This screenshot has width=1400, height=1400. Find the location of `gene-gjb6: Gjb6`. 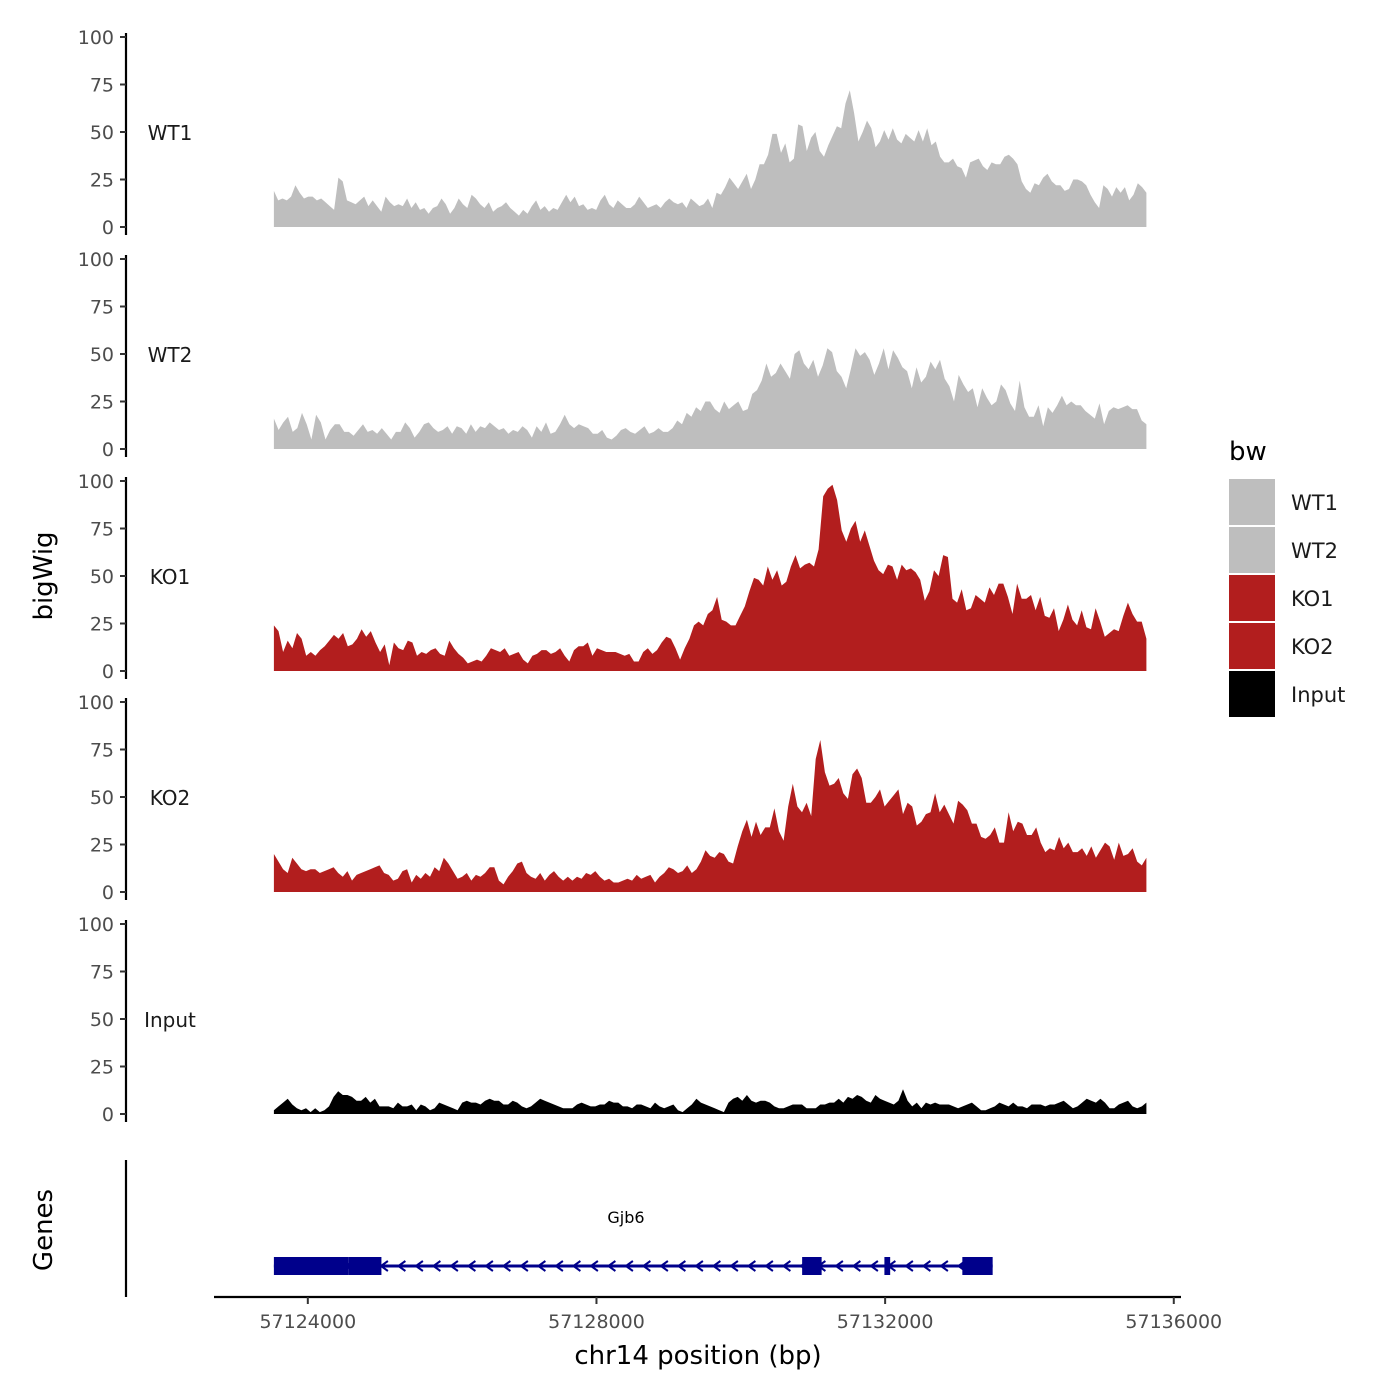

gene-gjb6: Gjb6 is located at coordinates (633, 1241).